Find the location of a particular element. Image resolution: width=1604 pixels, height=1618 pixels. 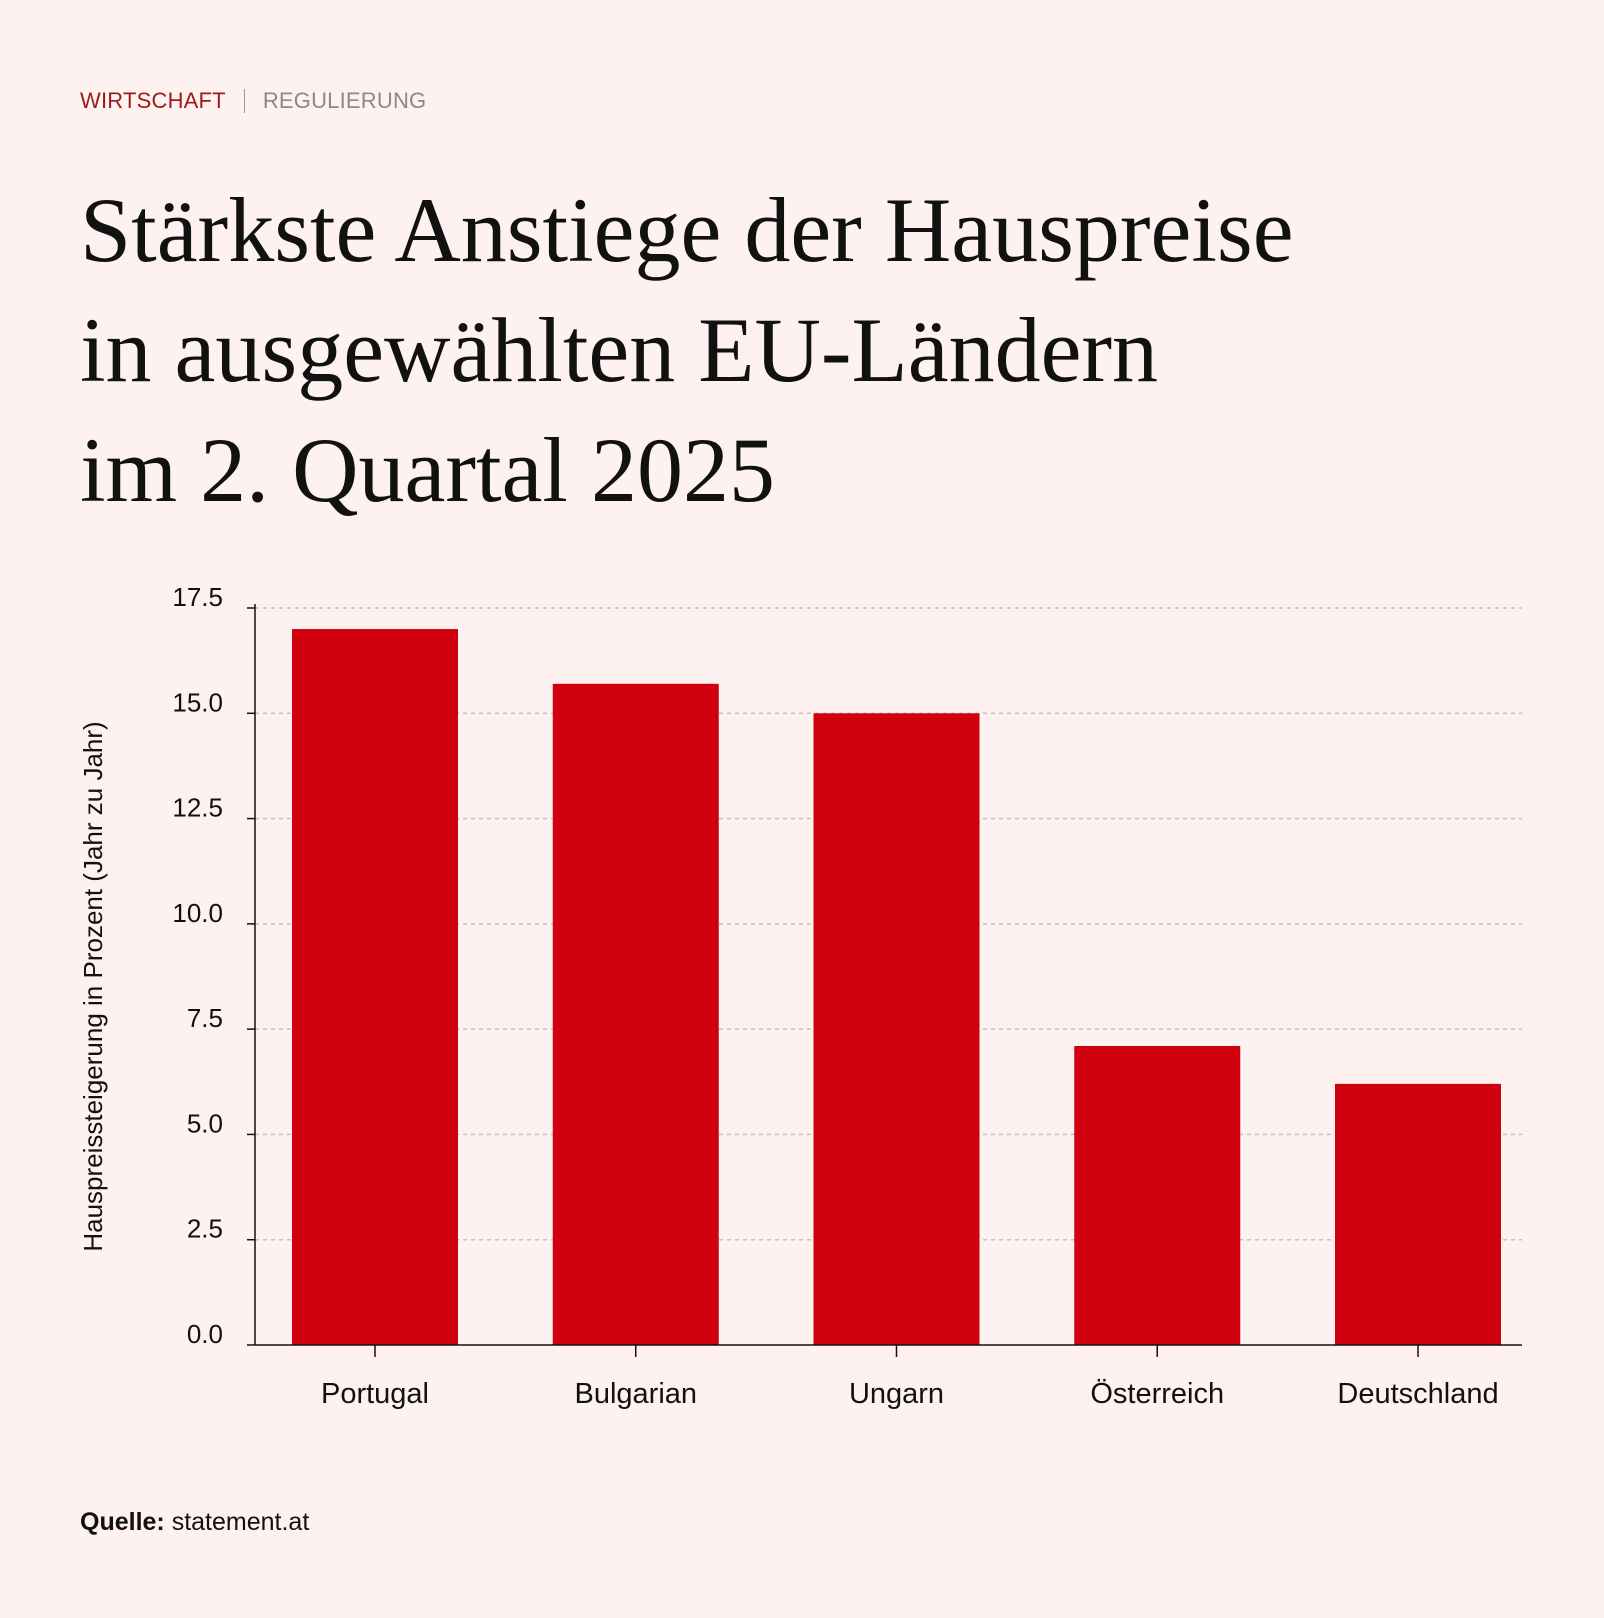

y-tick-label: 5.0 is located at coordinates (205, 1123).